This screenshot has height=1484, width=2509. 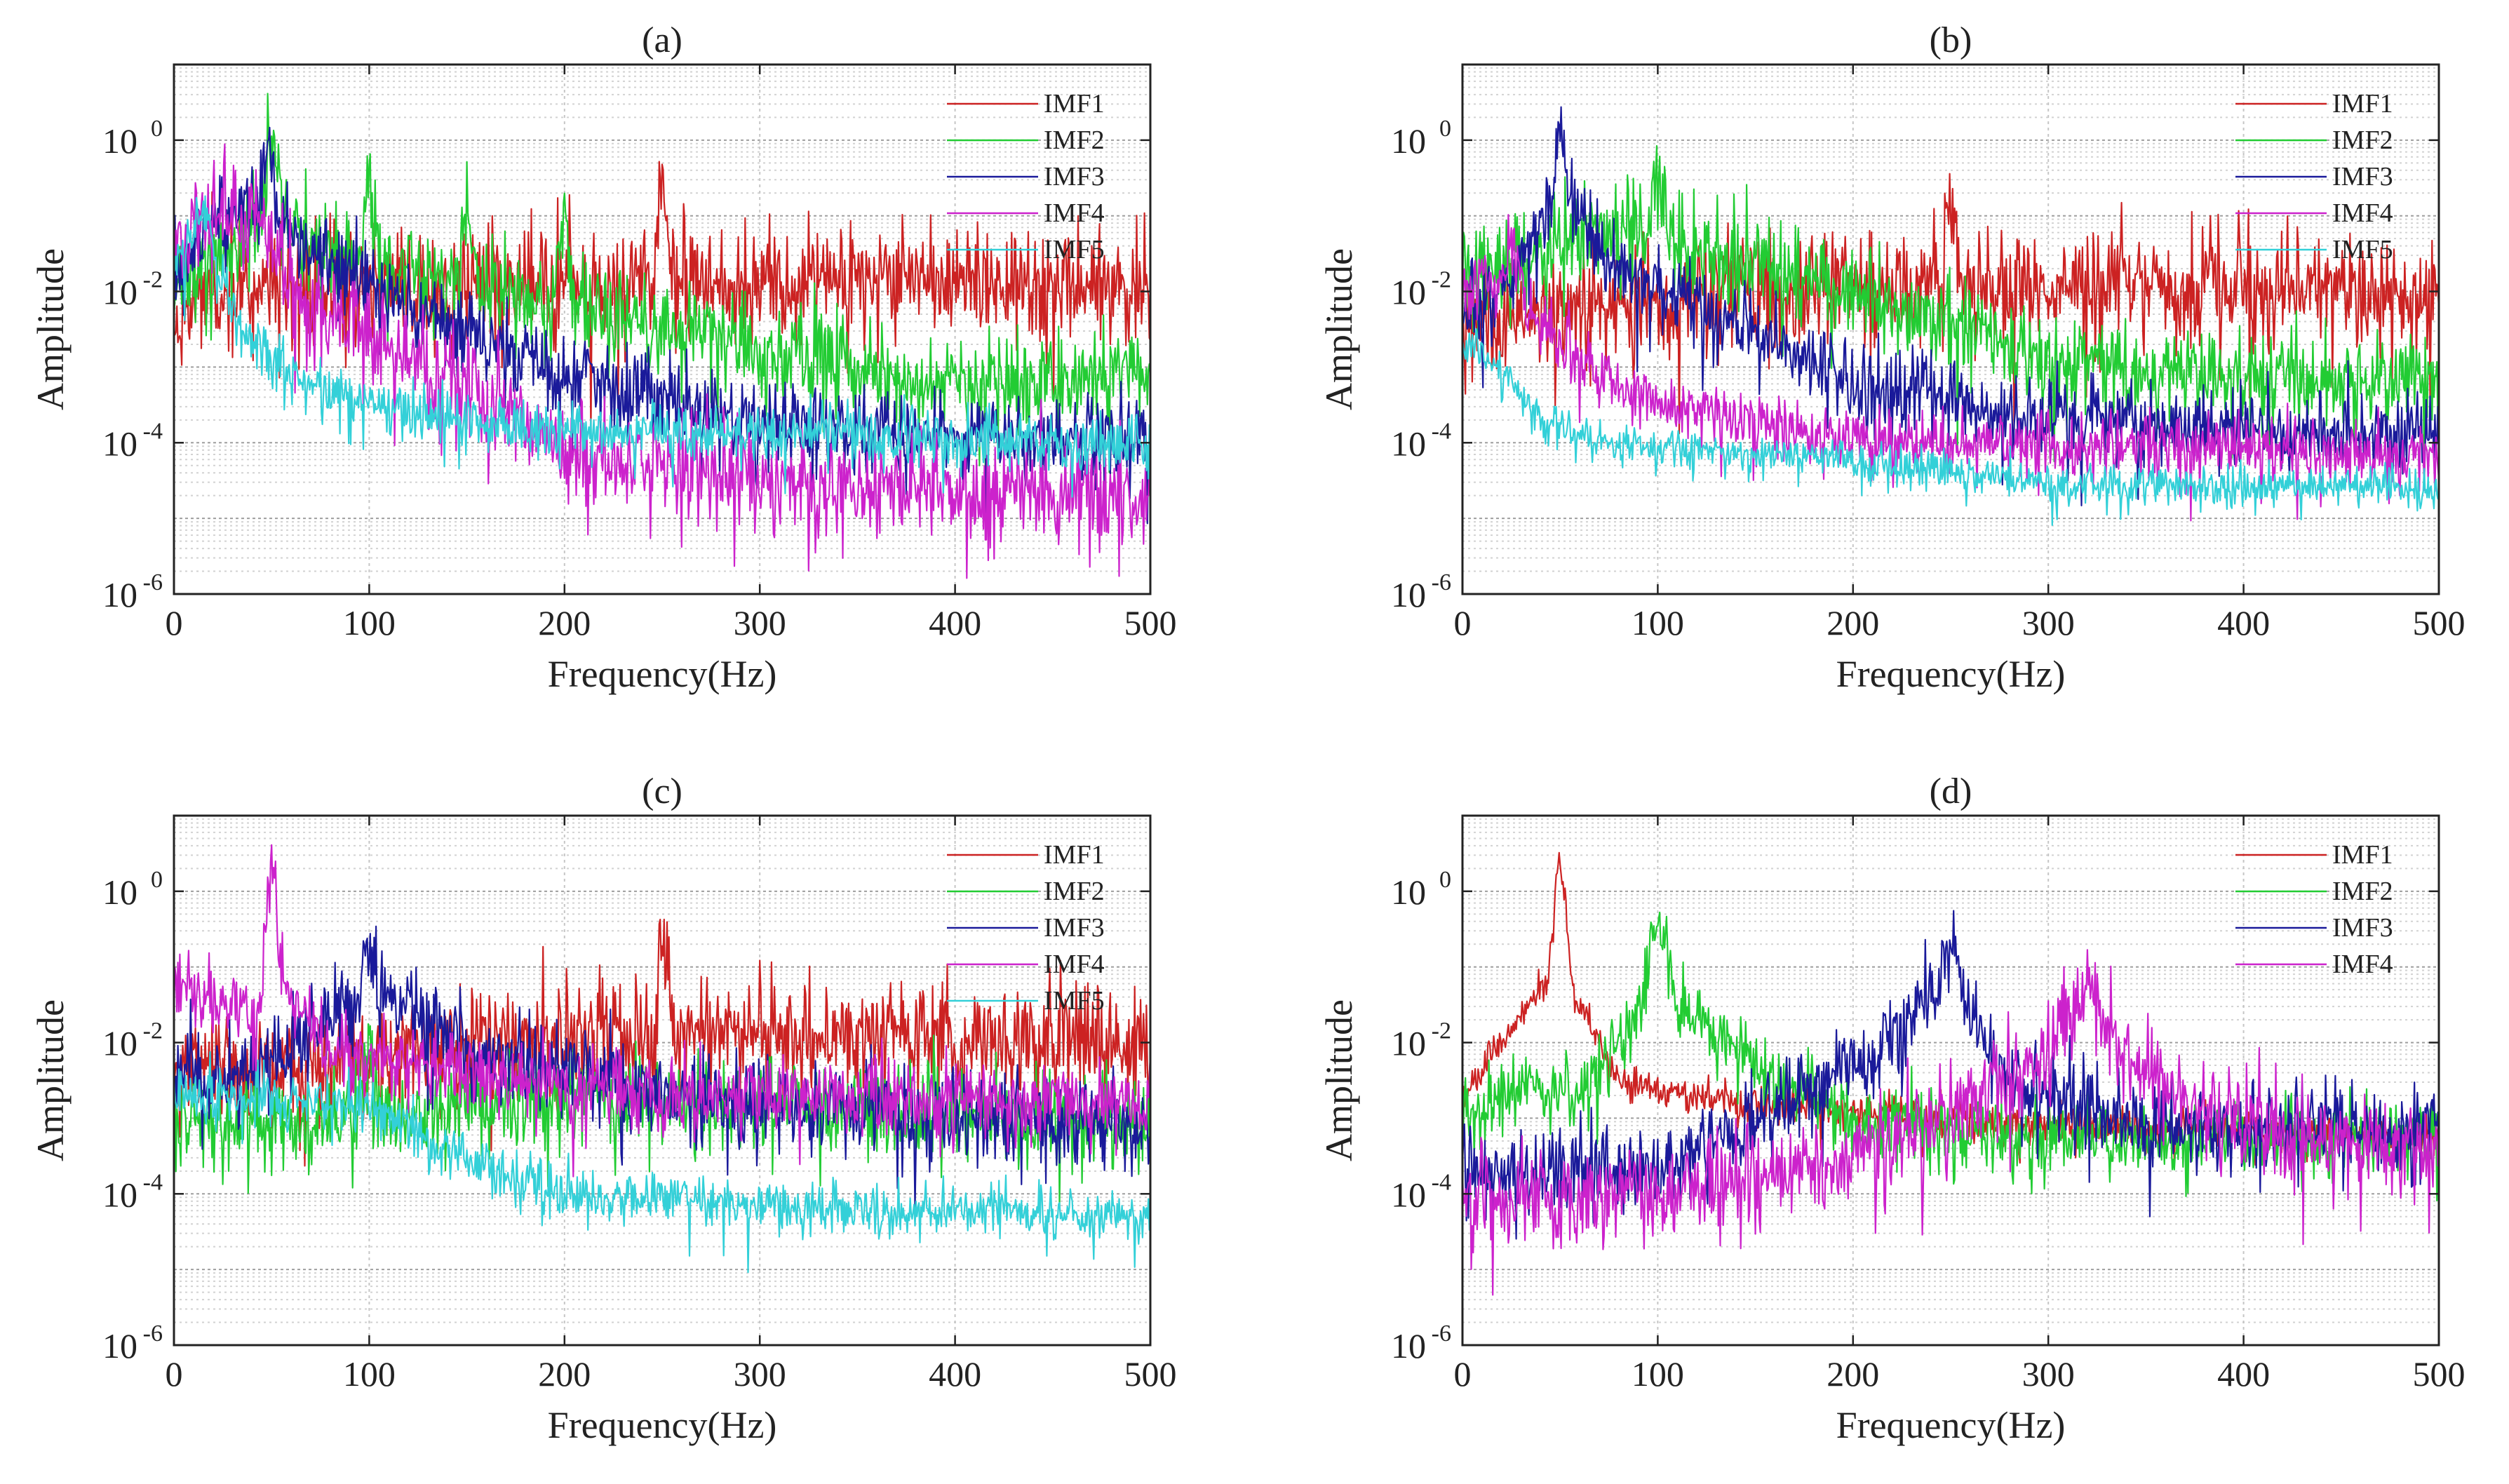 What do you see at coordinates (1951, 791) in the screenshot?
I see `panel-title: (d)` at bounding box center [1951, 791].